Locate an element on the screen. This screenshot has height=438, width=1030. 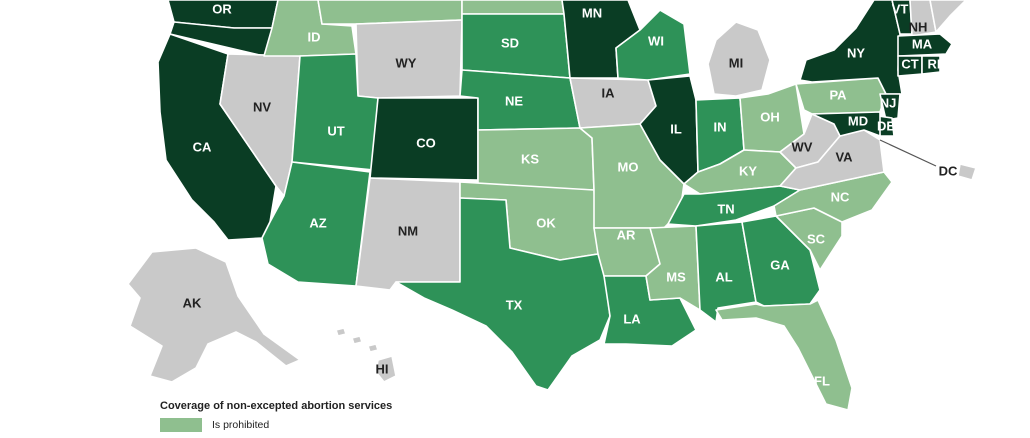
legend-label-prohibited: Is prohibited is located at coordinates (241, 425).